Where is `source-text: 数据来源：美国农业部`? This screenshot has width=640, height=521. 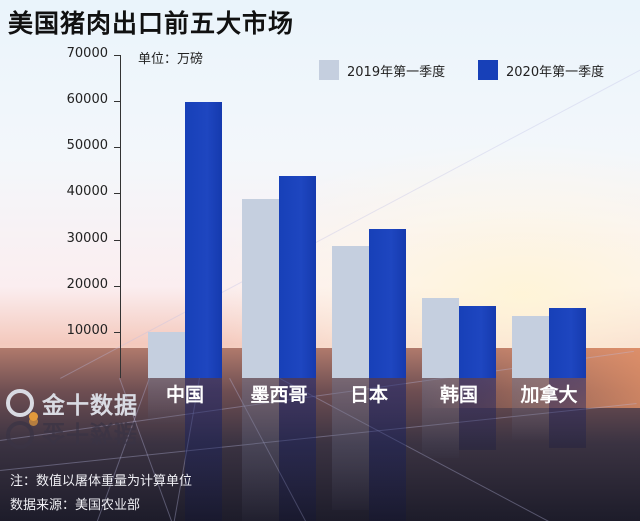 source-text: 数据来源：美国农业部 is located at coordinates (75, 505).